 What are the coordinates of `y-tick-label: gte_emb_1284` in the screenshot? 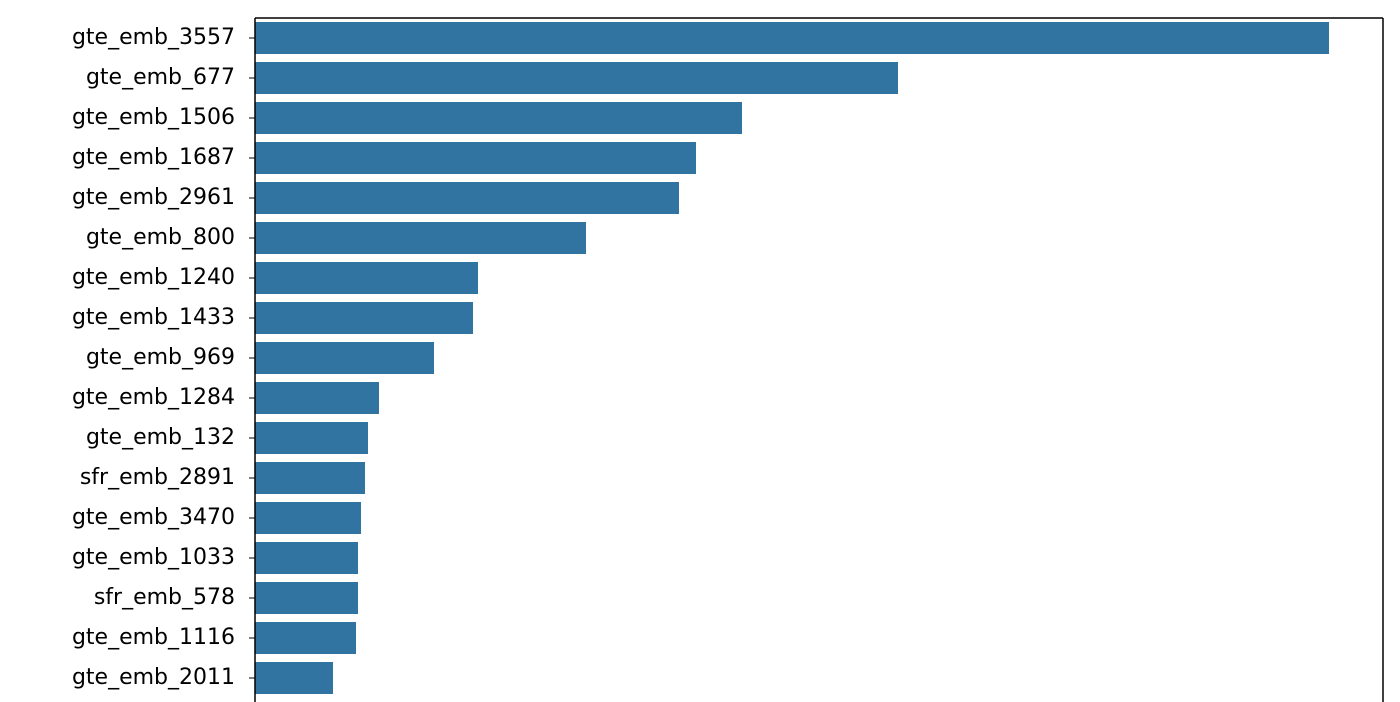 It's located at (153, 397).